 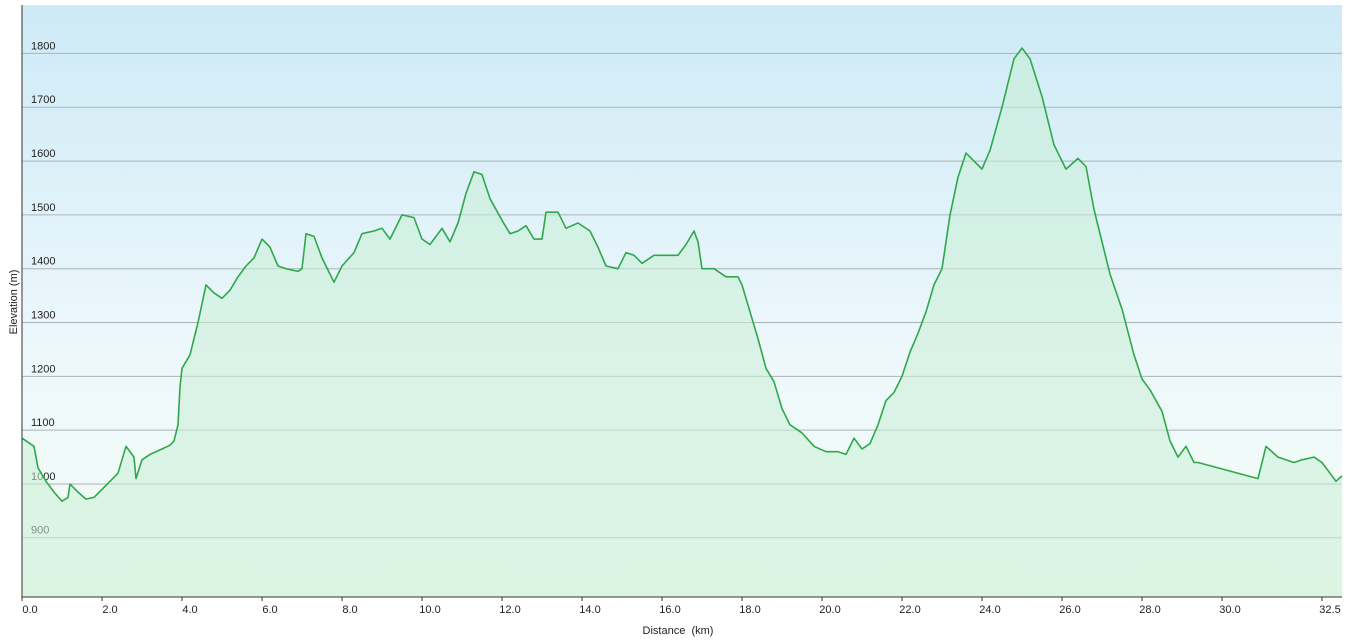 What do you see at coordinates (1329, 610) in the screenshot?
I see `x-tick-label: 32.5` at bounding box center [1329, 610].